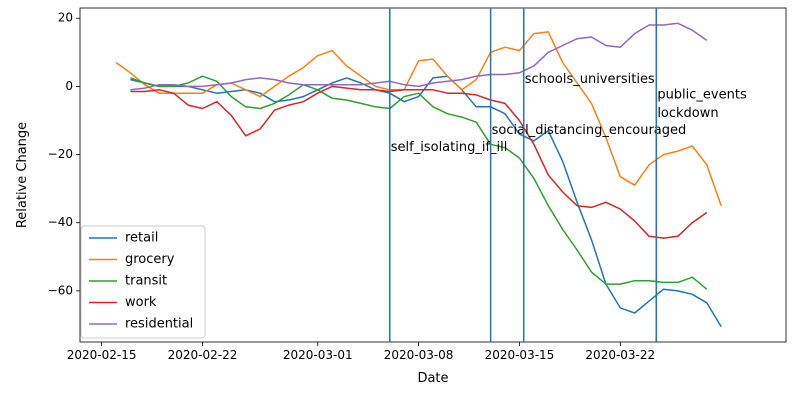 This screenshot has width=800, height=404. What do you see at coordinates (520, 355) in the screenshot?
I see `x-tick-label: 2020-03-15` at bounding box center [520, 355].